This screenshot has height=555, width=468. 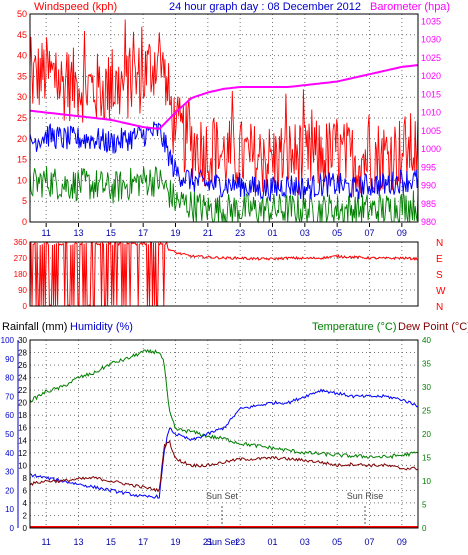 What do you see at coordinates (9, 378) in the screenshot?
I see `y-rain-tick-label: 80` at bounding box center [9, 378].